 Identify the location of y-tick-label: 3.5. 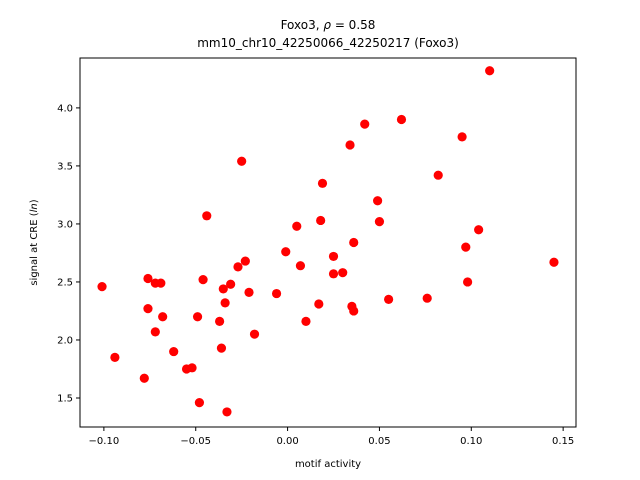
(65, 166).